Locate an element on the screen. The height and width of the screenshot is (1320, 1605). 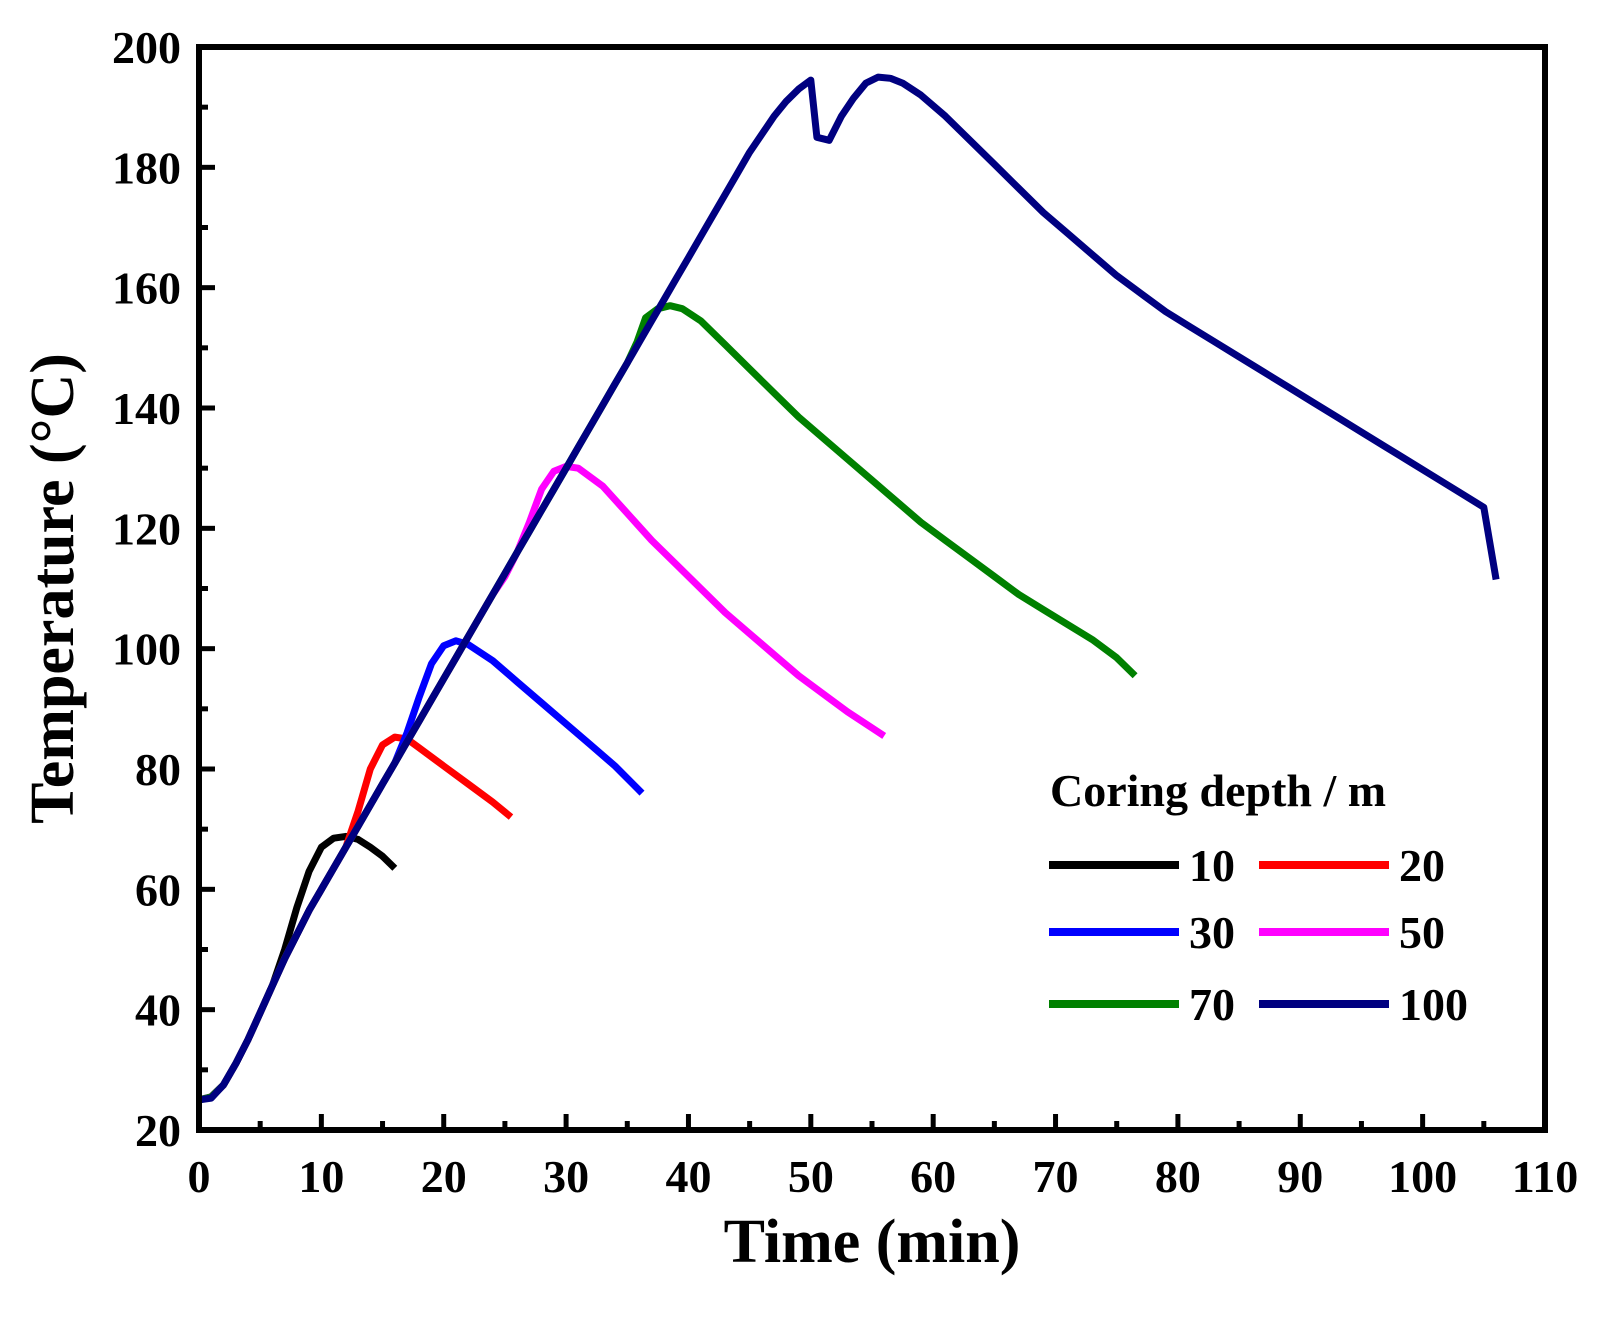
x-tick-label: 60 is located at coordinates (933, 1176).